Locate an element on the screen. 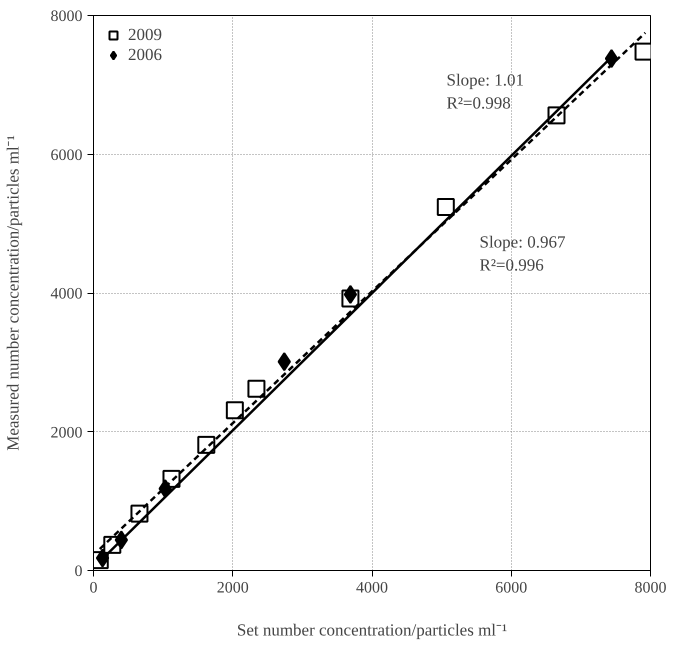 The width and height of the screenshot is (691, 660). y-axis-title: Measured number concentration/particles ml⁻¹ is located at coordinates (13, 293).